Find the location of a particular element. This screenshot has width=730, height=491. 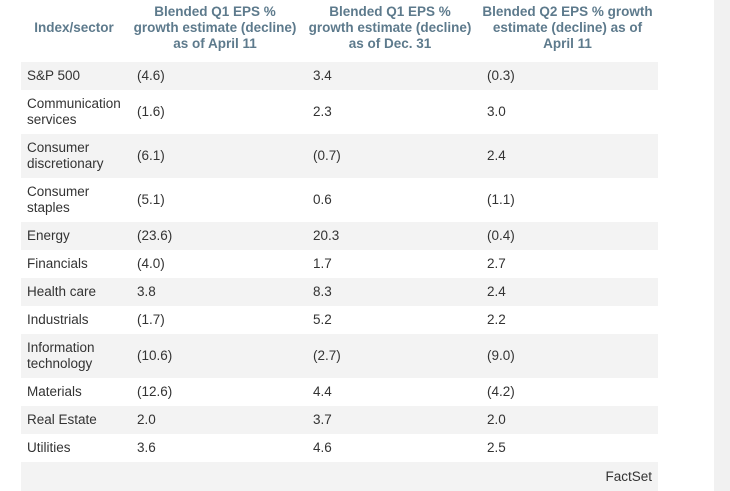

vertical-scrollbar is located at coordinates (722, 245).